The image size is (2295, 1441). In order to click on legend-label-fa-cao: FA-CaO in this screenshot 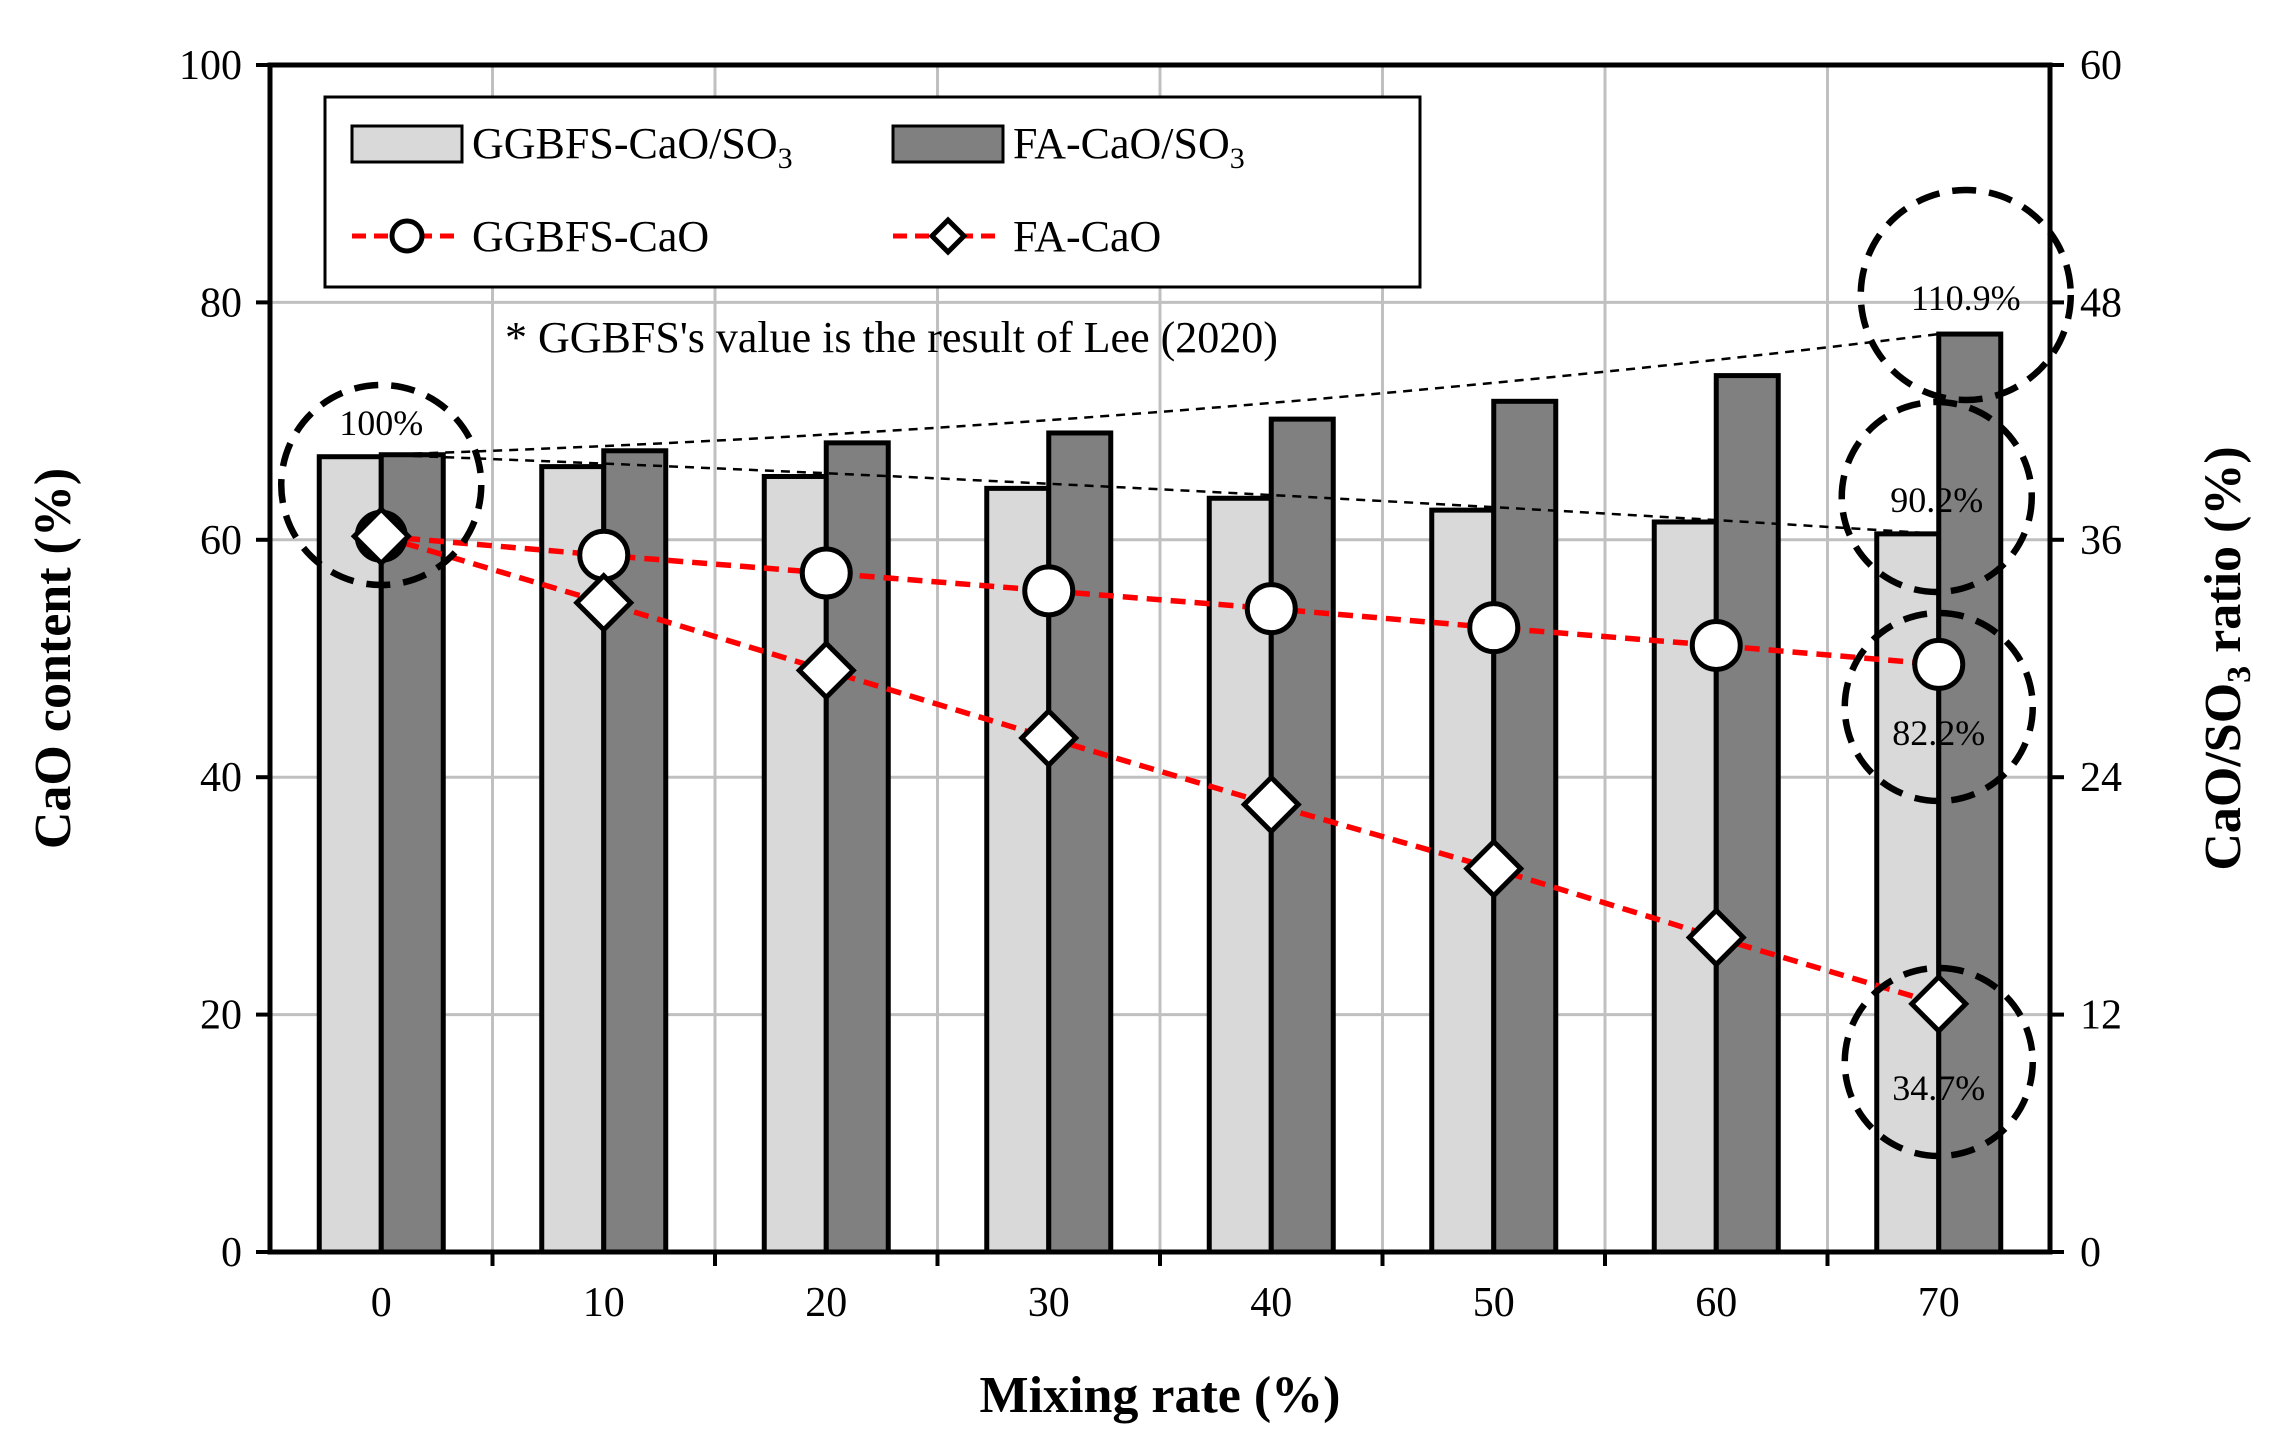, I will do `click(1087, 236)`.